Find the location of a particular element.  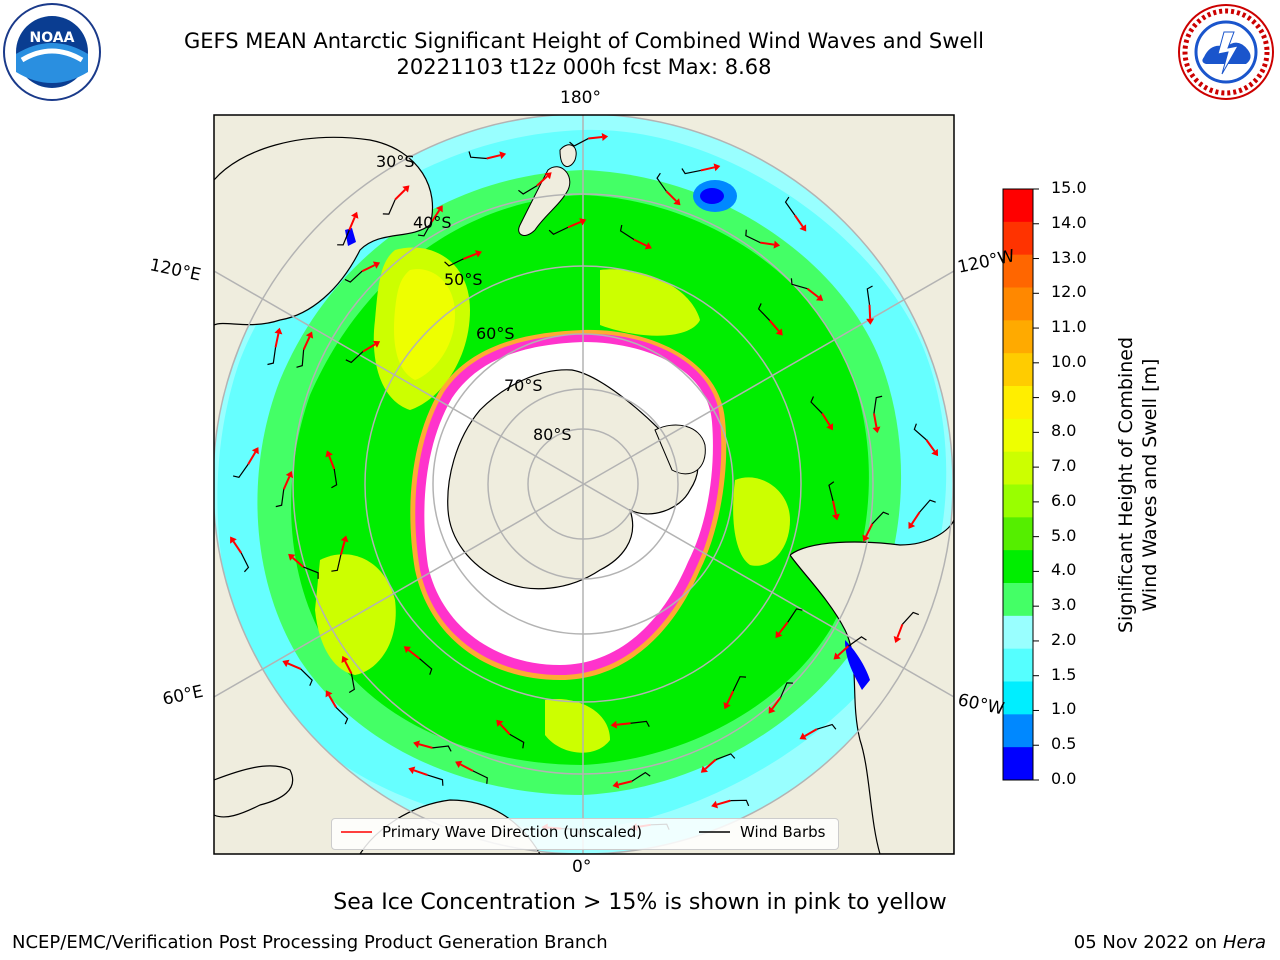

colorbar-label-line2: Wind Waves and Swell [m] is located at coordinates (1150, 485).